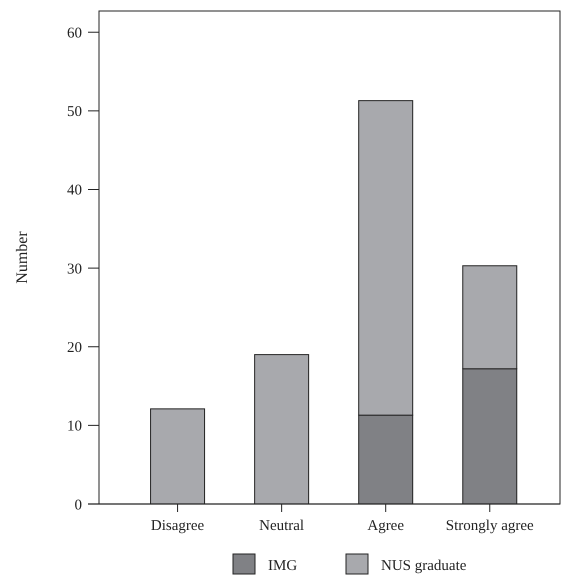 Image resolution: width=568 pixels, height=577 pixels. What do you see at coordinates (74, 190) in the screenshot?
I see `y-tick-label: 40` at bounding box center [74, 190].